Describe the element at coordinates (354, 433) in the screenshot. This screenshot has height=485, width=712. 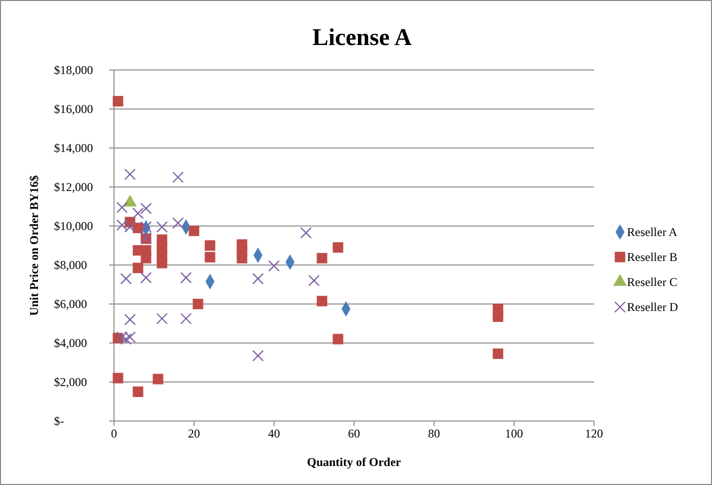
I see `x-tick-label: 60` at that location.